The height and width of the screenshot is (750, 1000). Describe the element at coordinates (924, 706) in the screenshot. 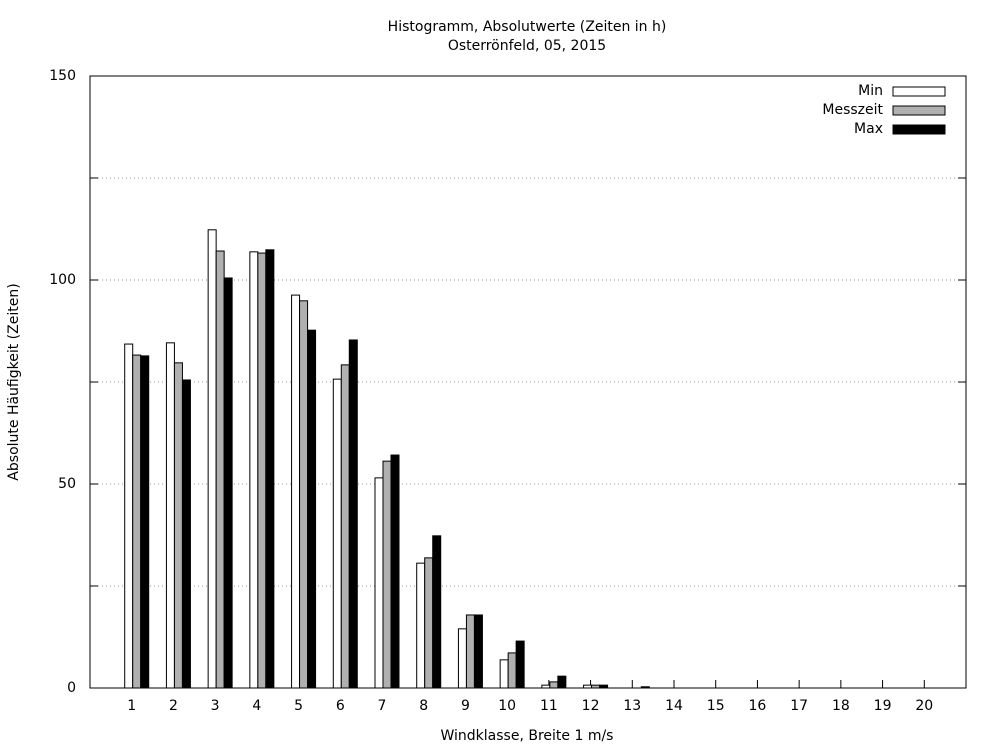

I see `x-tick-label: 20` at that location.